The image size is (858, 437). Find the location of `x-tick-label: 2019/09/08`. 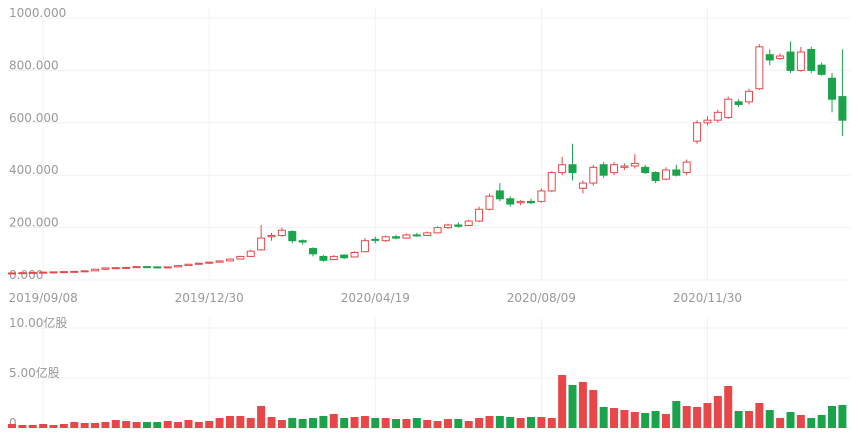

x-tick-label: 2019/09/08 is located at coordinates (43, 298).